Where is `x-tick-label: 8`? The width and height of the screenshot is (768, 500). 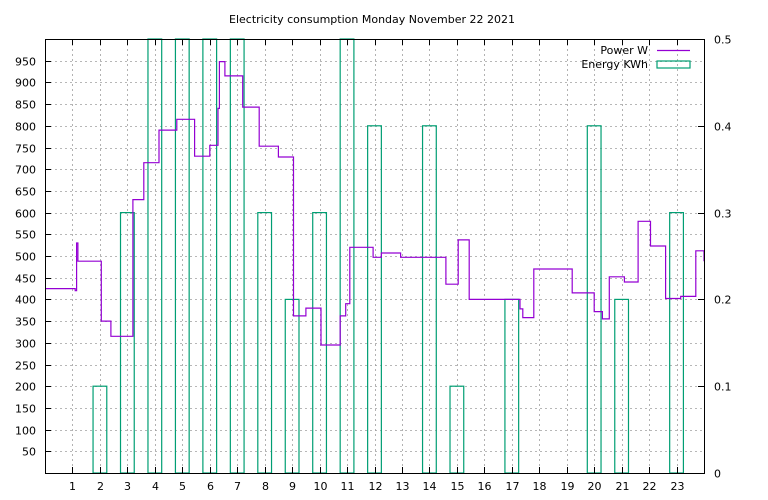
x-tick-label: 8 is located at coordinates (265, 486).